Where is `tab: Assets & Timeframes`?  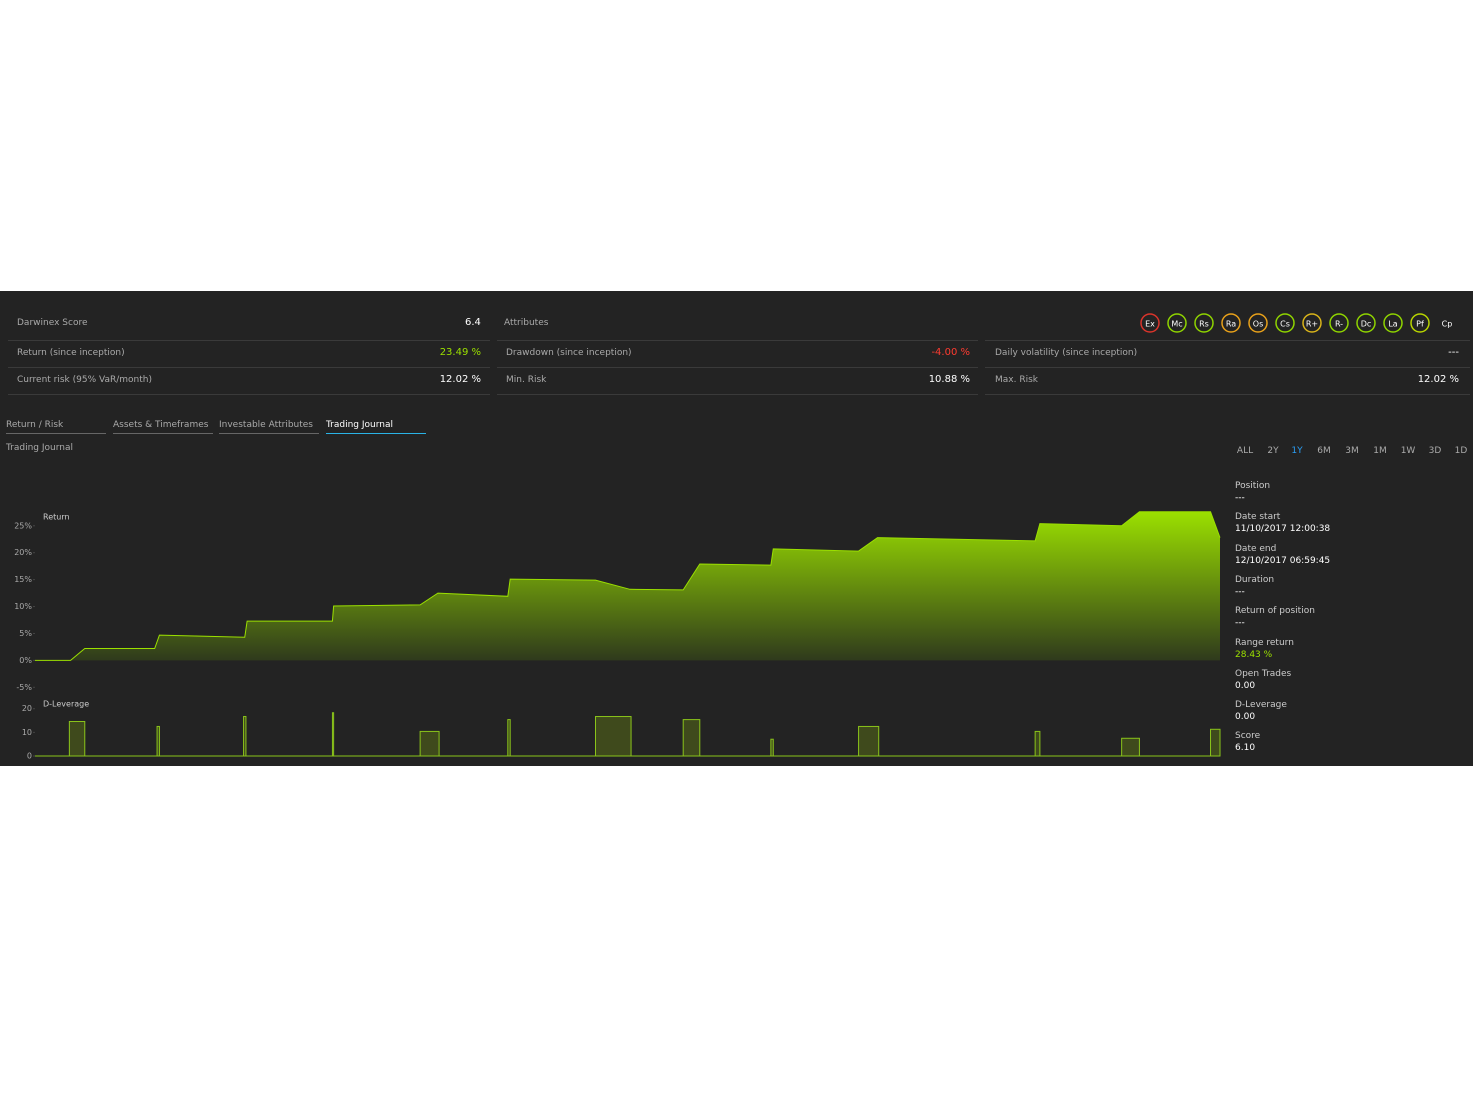
tab: Assets & Timeframes is located at coordinates (163, 427).